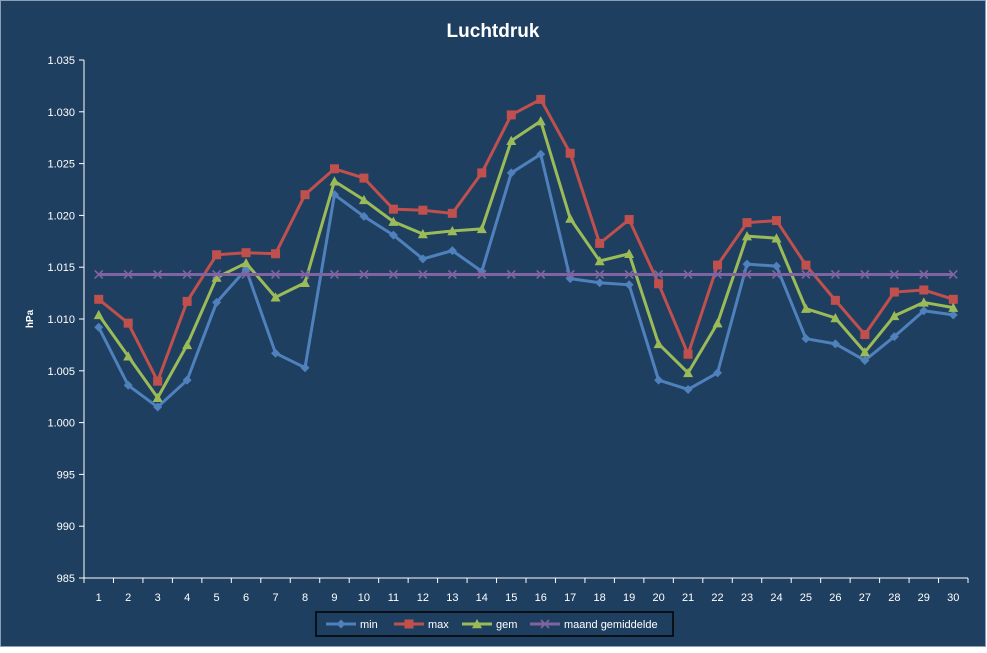  I want to click on x-tick-label: 18, so click(600, 598).